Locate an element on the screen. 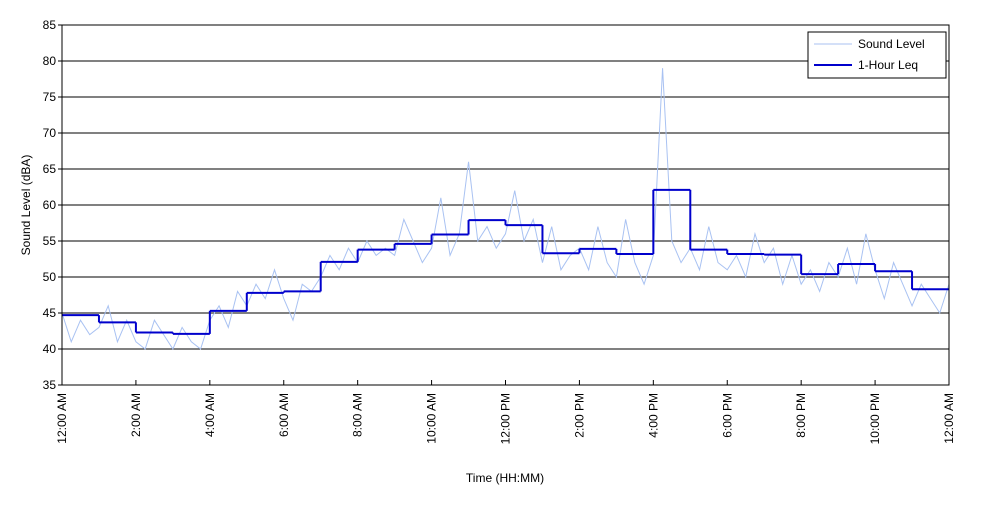  y-tick-label: 60 is located at coordinates (50, 205).